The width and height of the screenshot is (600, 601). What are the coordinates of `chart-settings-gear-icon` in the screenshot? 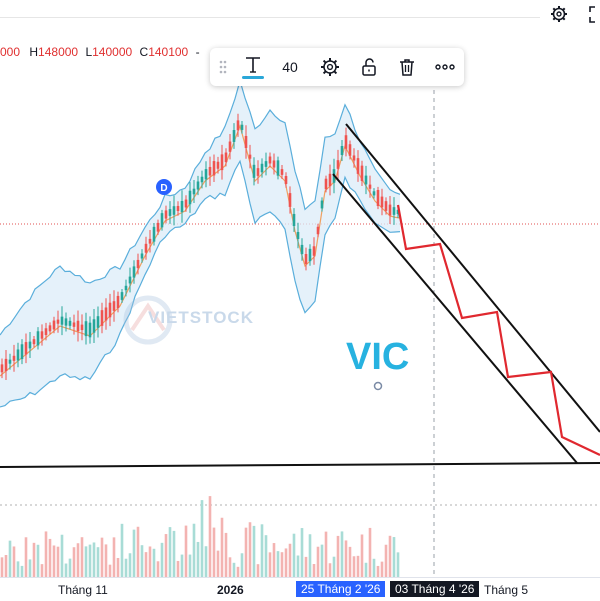 It's located at (559, 14).